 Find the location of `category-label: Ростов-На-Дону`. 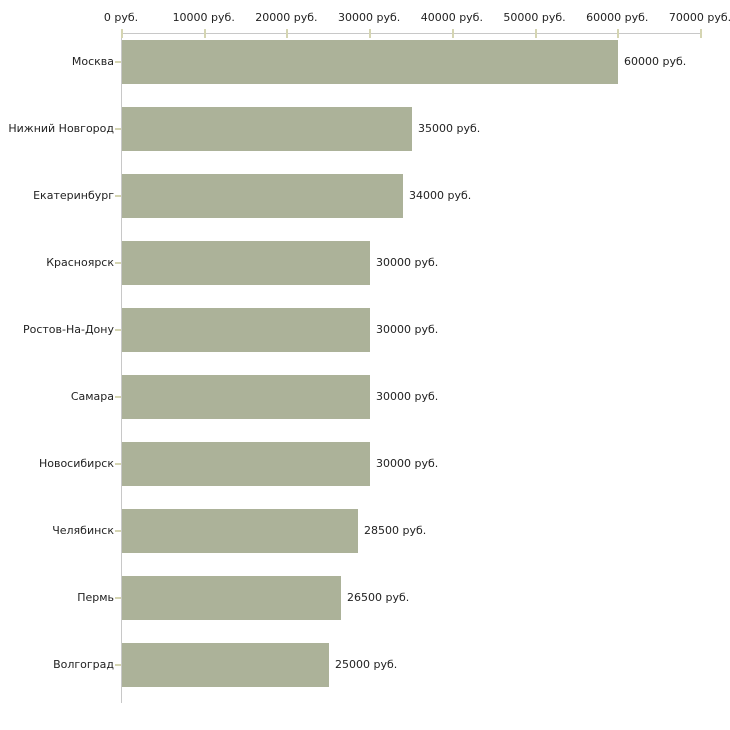

category-label: Ростов-На-Дону is located at coordinates (68, 329).